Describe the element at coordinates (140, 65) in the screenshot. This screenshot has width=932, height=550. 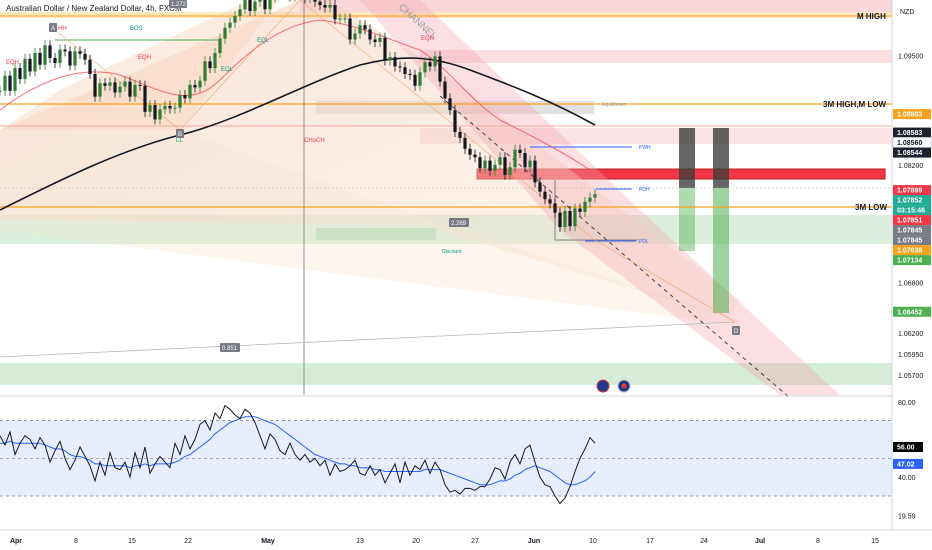
I see `ascending-wedge` at that location.